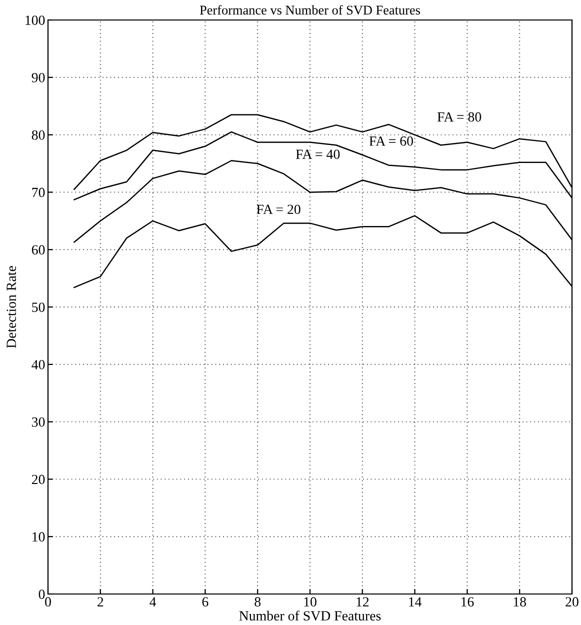 This screenshot has height=625, width=581. What do you see at coordinates (38, 193) in the screenshot?
I see `y-tick-label: 70` at bounding box center [38, 193].